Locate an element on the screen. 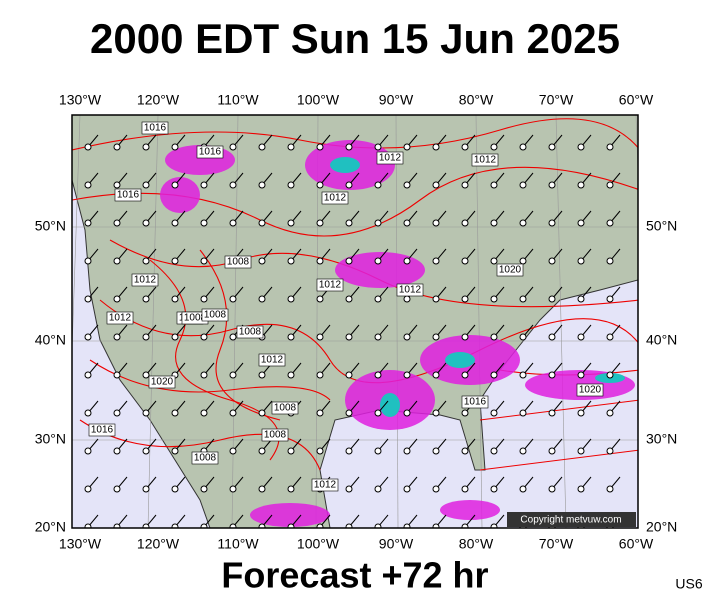 The height and width of the screenshot is (600, 711). meridian is located at coordinates (479, 321).